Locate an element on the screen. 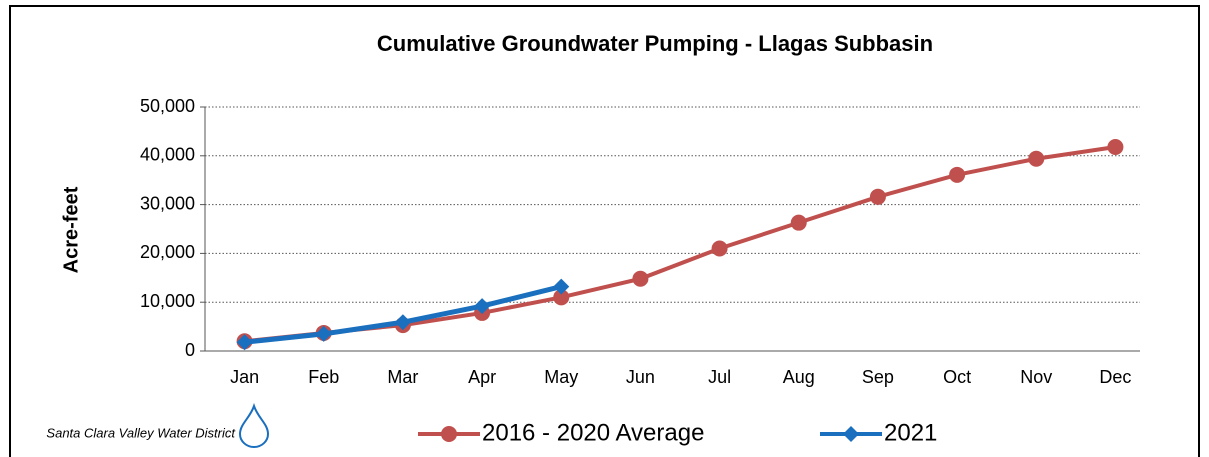 The height and width of the screenshot is (457, 1209). x-tick-label: Jun is located at coordinates (640, 377).